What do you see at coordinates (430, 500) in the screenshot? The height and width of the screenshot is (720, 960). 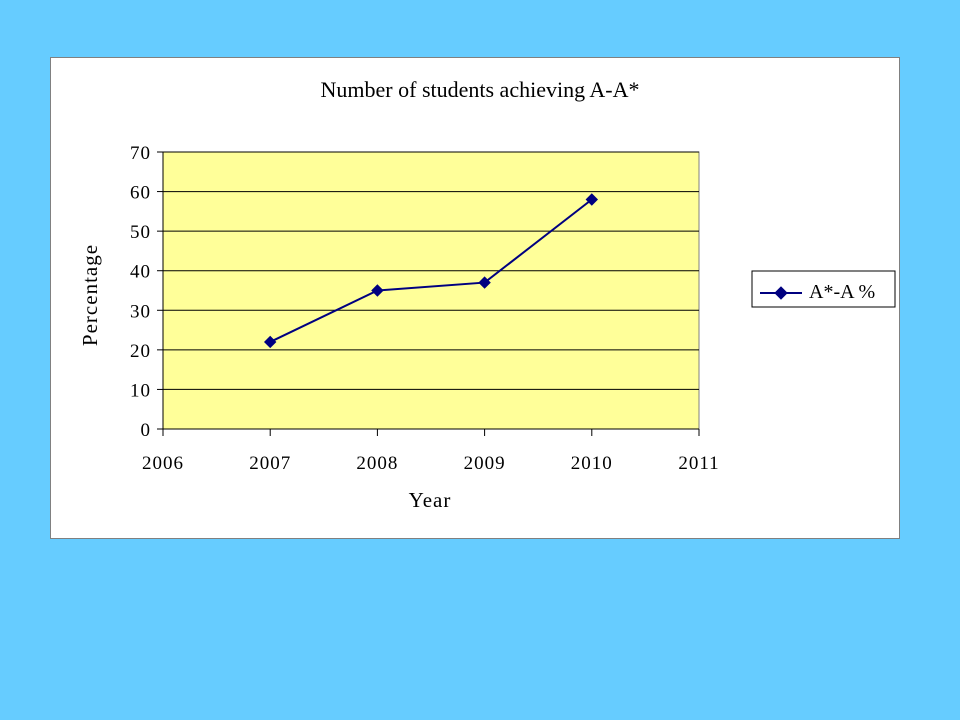 I see `x-axis-label: Year` at bounding box center [430, 500].